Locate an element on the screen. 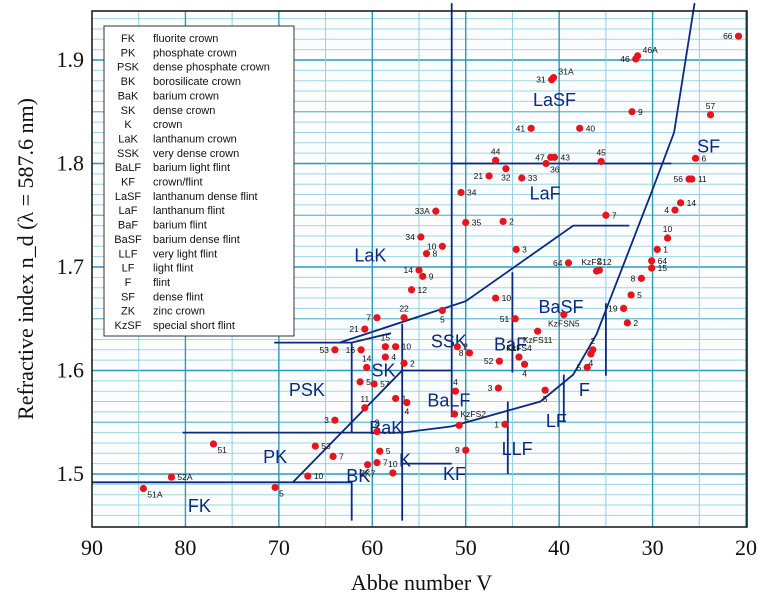 The height and width of the screenshot is (599, 769). glass-point-label: 47 is located at coordinates (540, 157).